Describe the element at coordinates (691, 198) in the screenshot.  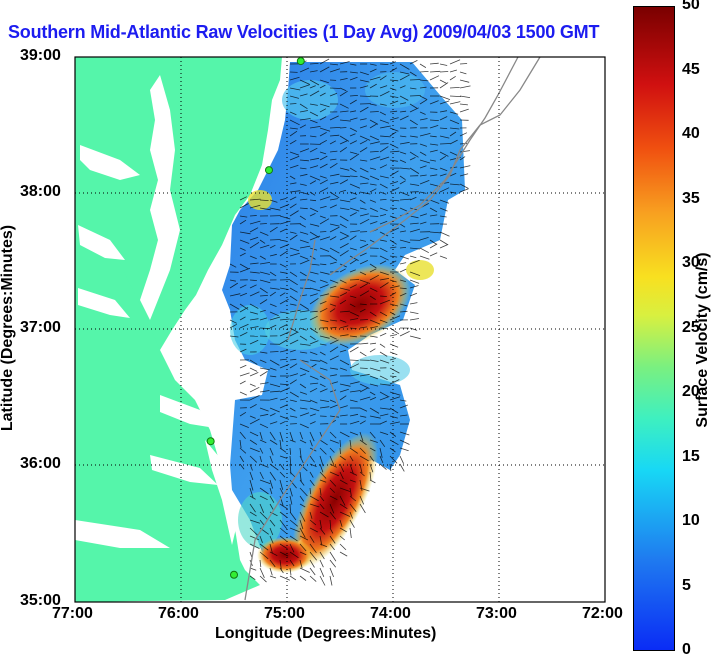
I see `colorbar-tick-label: 35` at that location.